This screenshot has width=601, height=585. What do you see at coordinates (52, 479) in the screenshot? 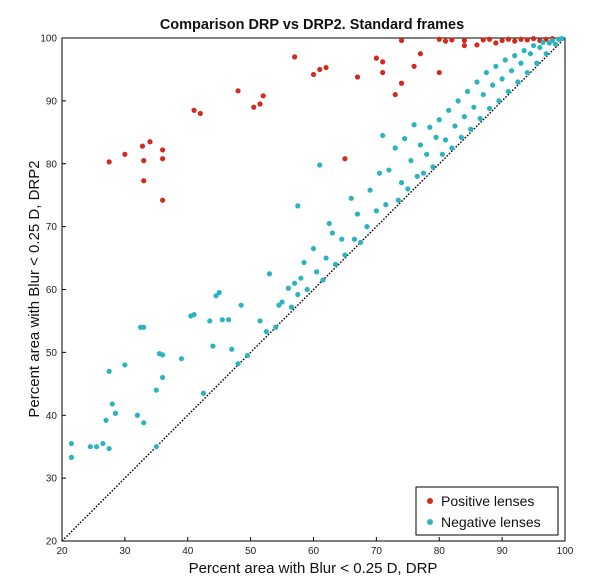
I see `y-tick-label: 30` at bounding box center [52, 479].